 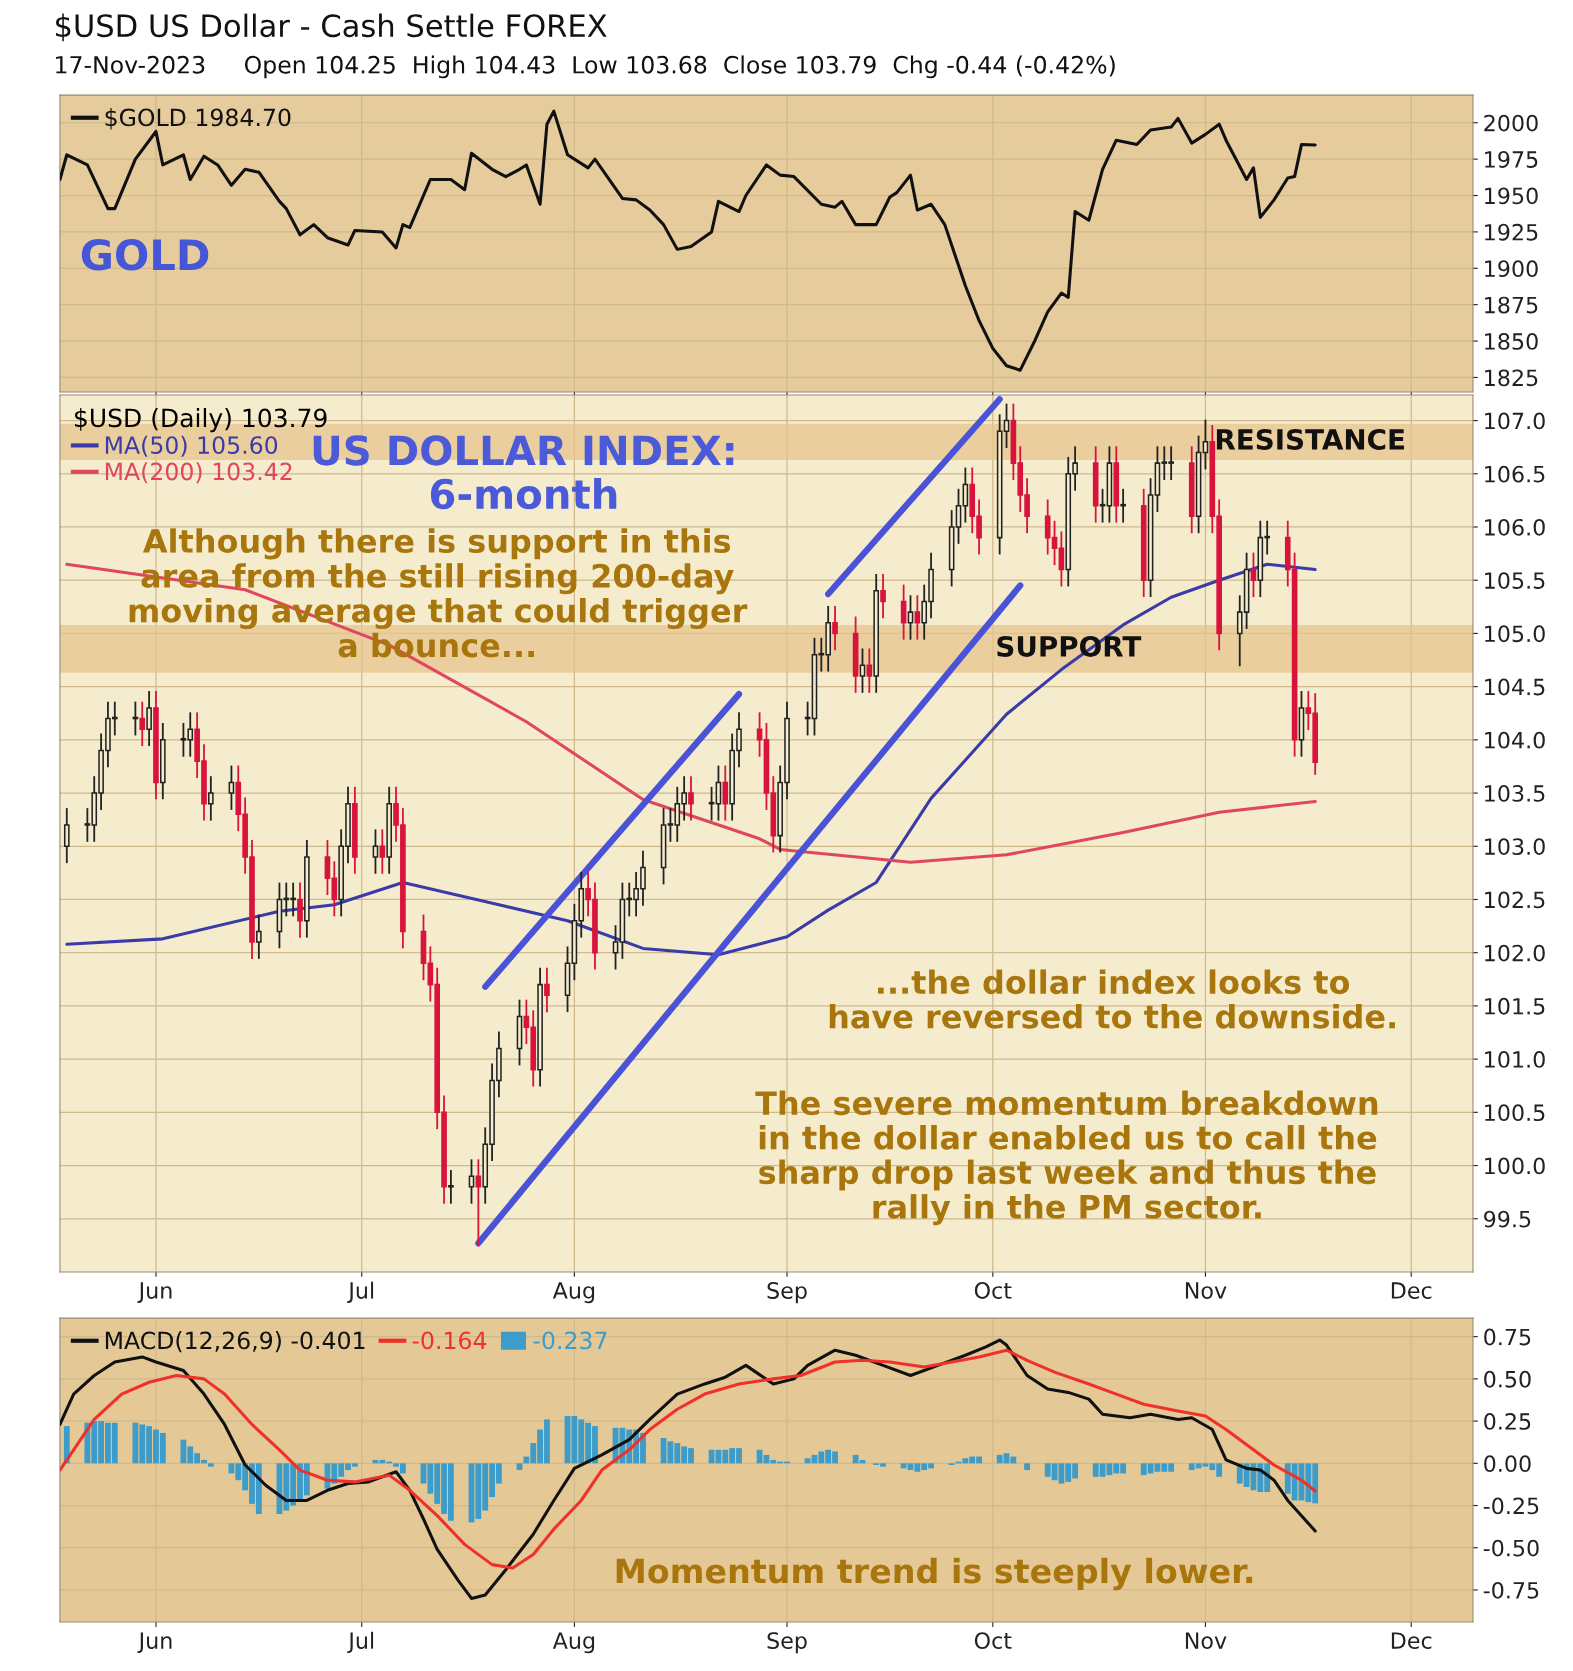 I want to click on y-tick-label: 107.0, so click(x=1515, y=421).